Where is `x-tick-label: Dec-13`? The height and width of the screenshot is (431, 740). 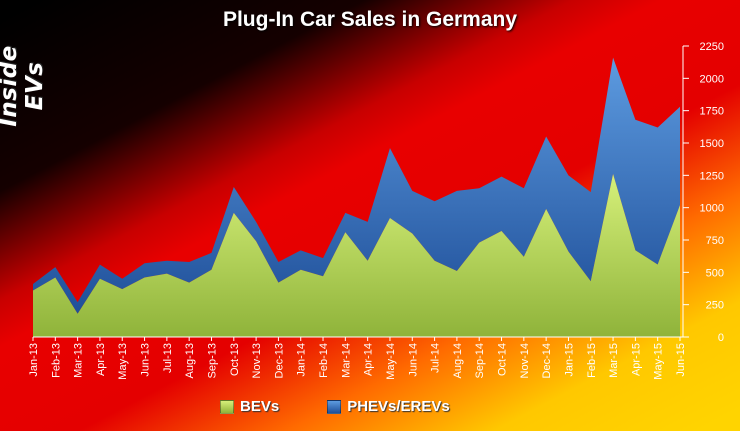
x-tick-label: Dec-13 is located at coordinates (279, 360).